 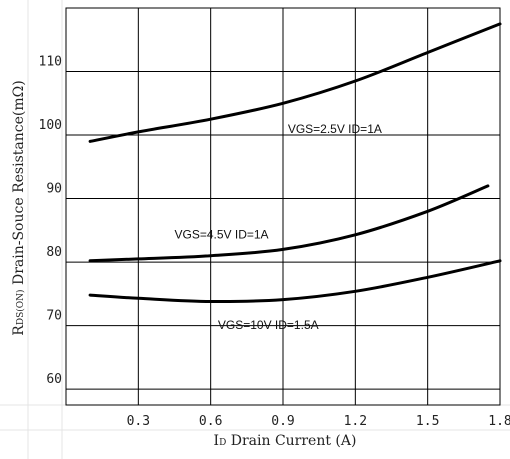 What do you see at coordinates (54, 189) in the screenshot?
I see `y-tick-label: 90` at bounding box center [54, 189].